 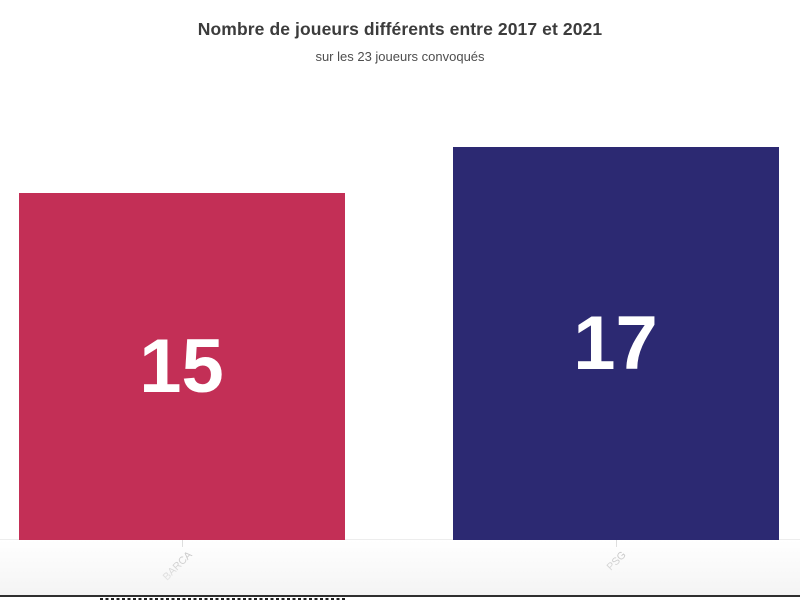 What do you see at coordinates (177, 566) in the screenshot?
I see `x-tick-label: BARCA` at bounding box center [177, 566].